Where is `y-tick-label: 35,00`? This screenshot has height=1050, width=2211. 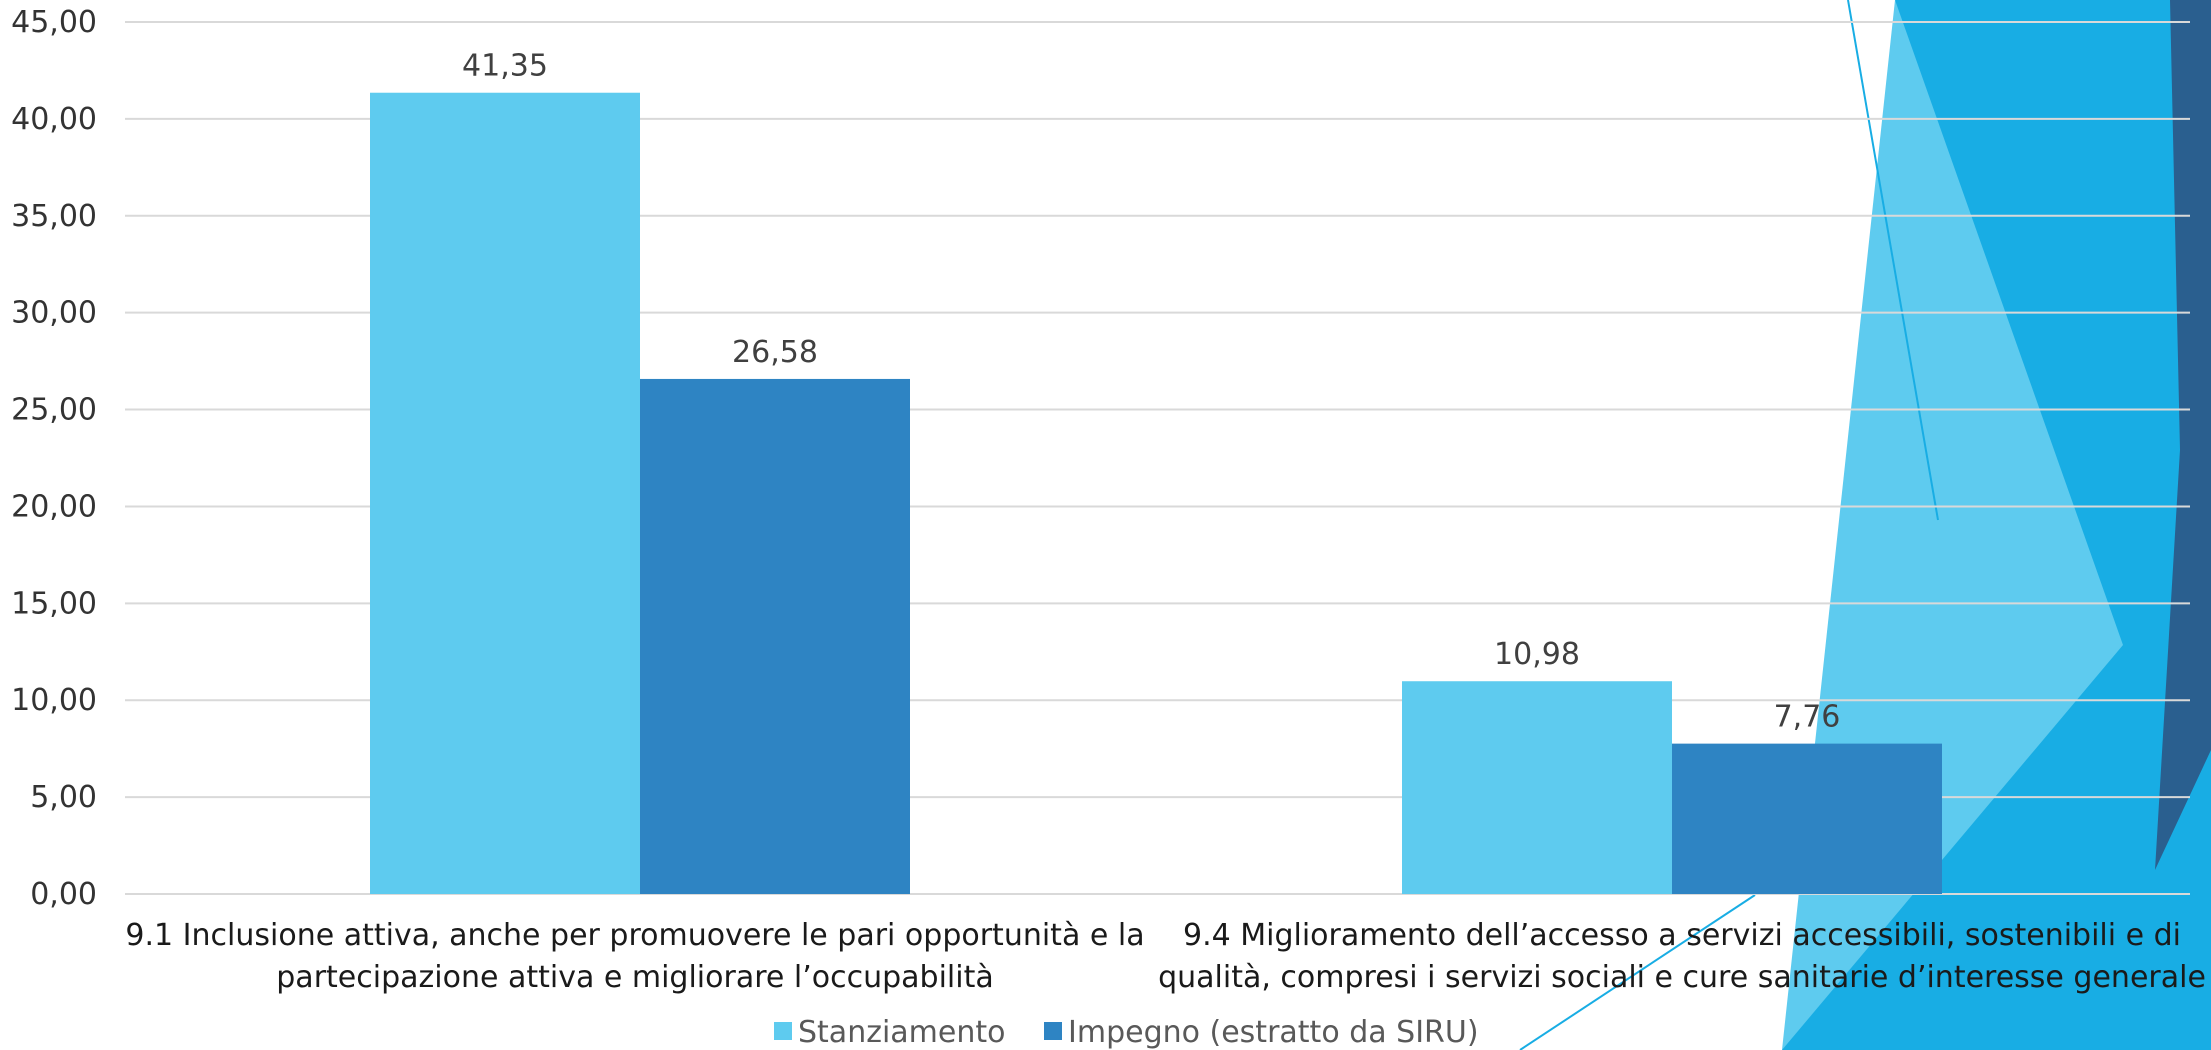
y-tick-label: 35,00 is located at coordinates (54, 216).